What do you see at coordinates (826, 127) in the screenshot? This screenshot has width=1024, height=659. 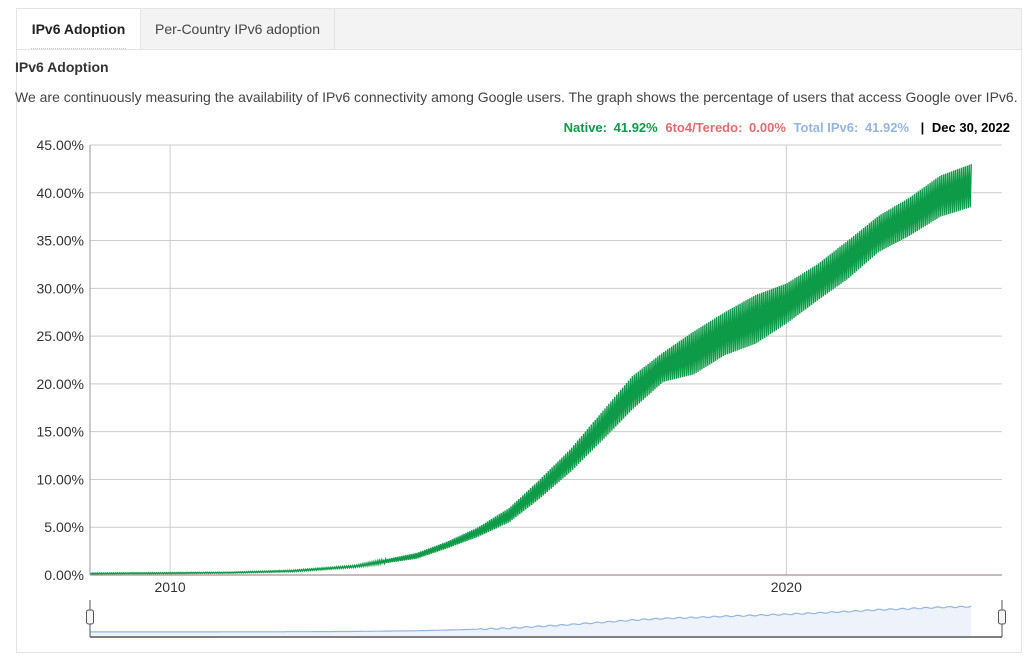 I see `legend-total-label: Total IPv6:` at bounding box center [826, 127].